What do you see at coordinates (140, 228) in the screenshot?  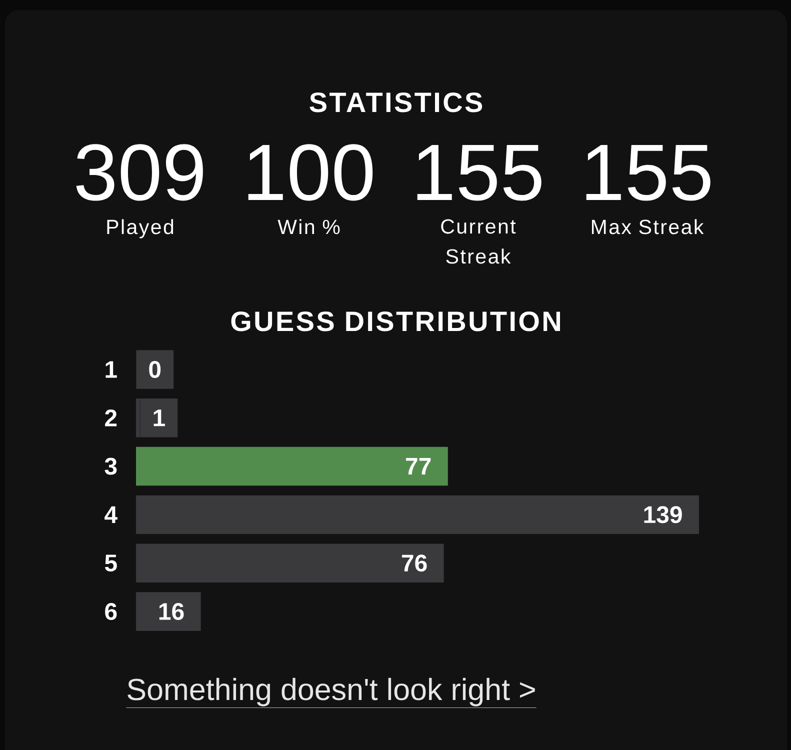 I see `text: Played` at bounding box center [140, 228].